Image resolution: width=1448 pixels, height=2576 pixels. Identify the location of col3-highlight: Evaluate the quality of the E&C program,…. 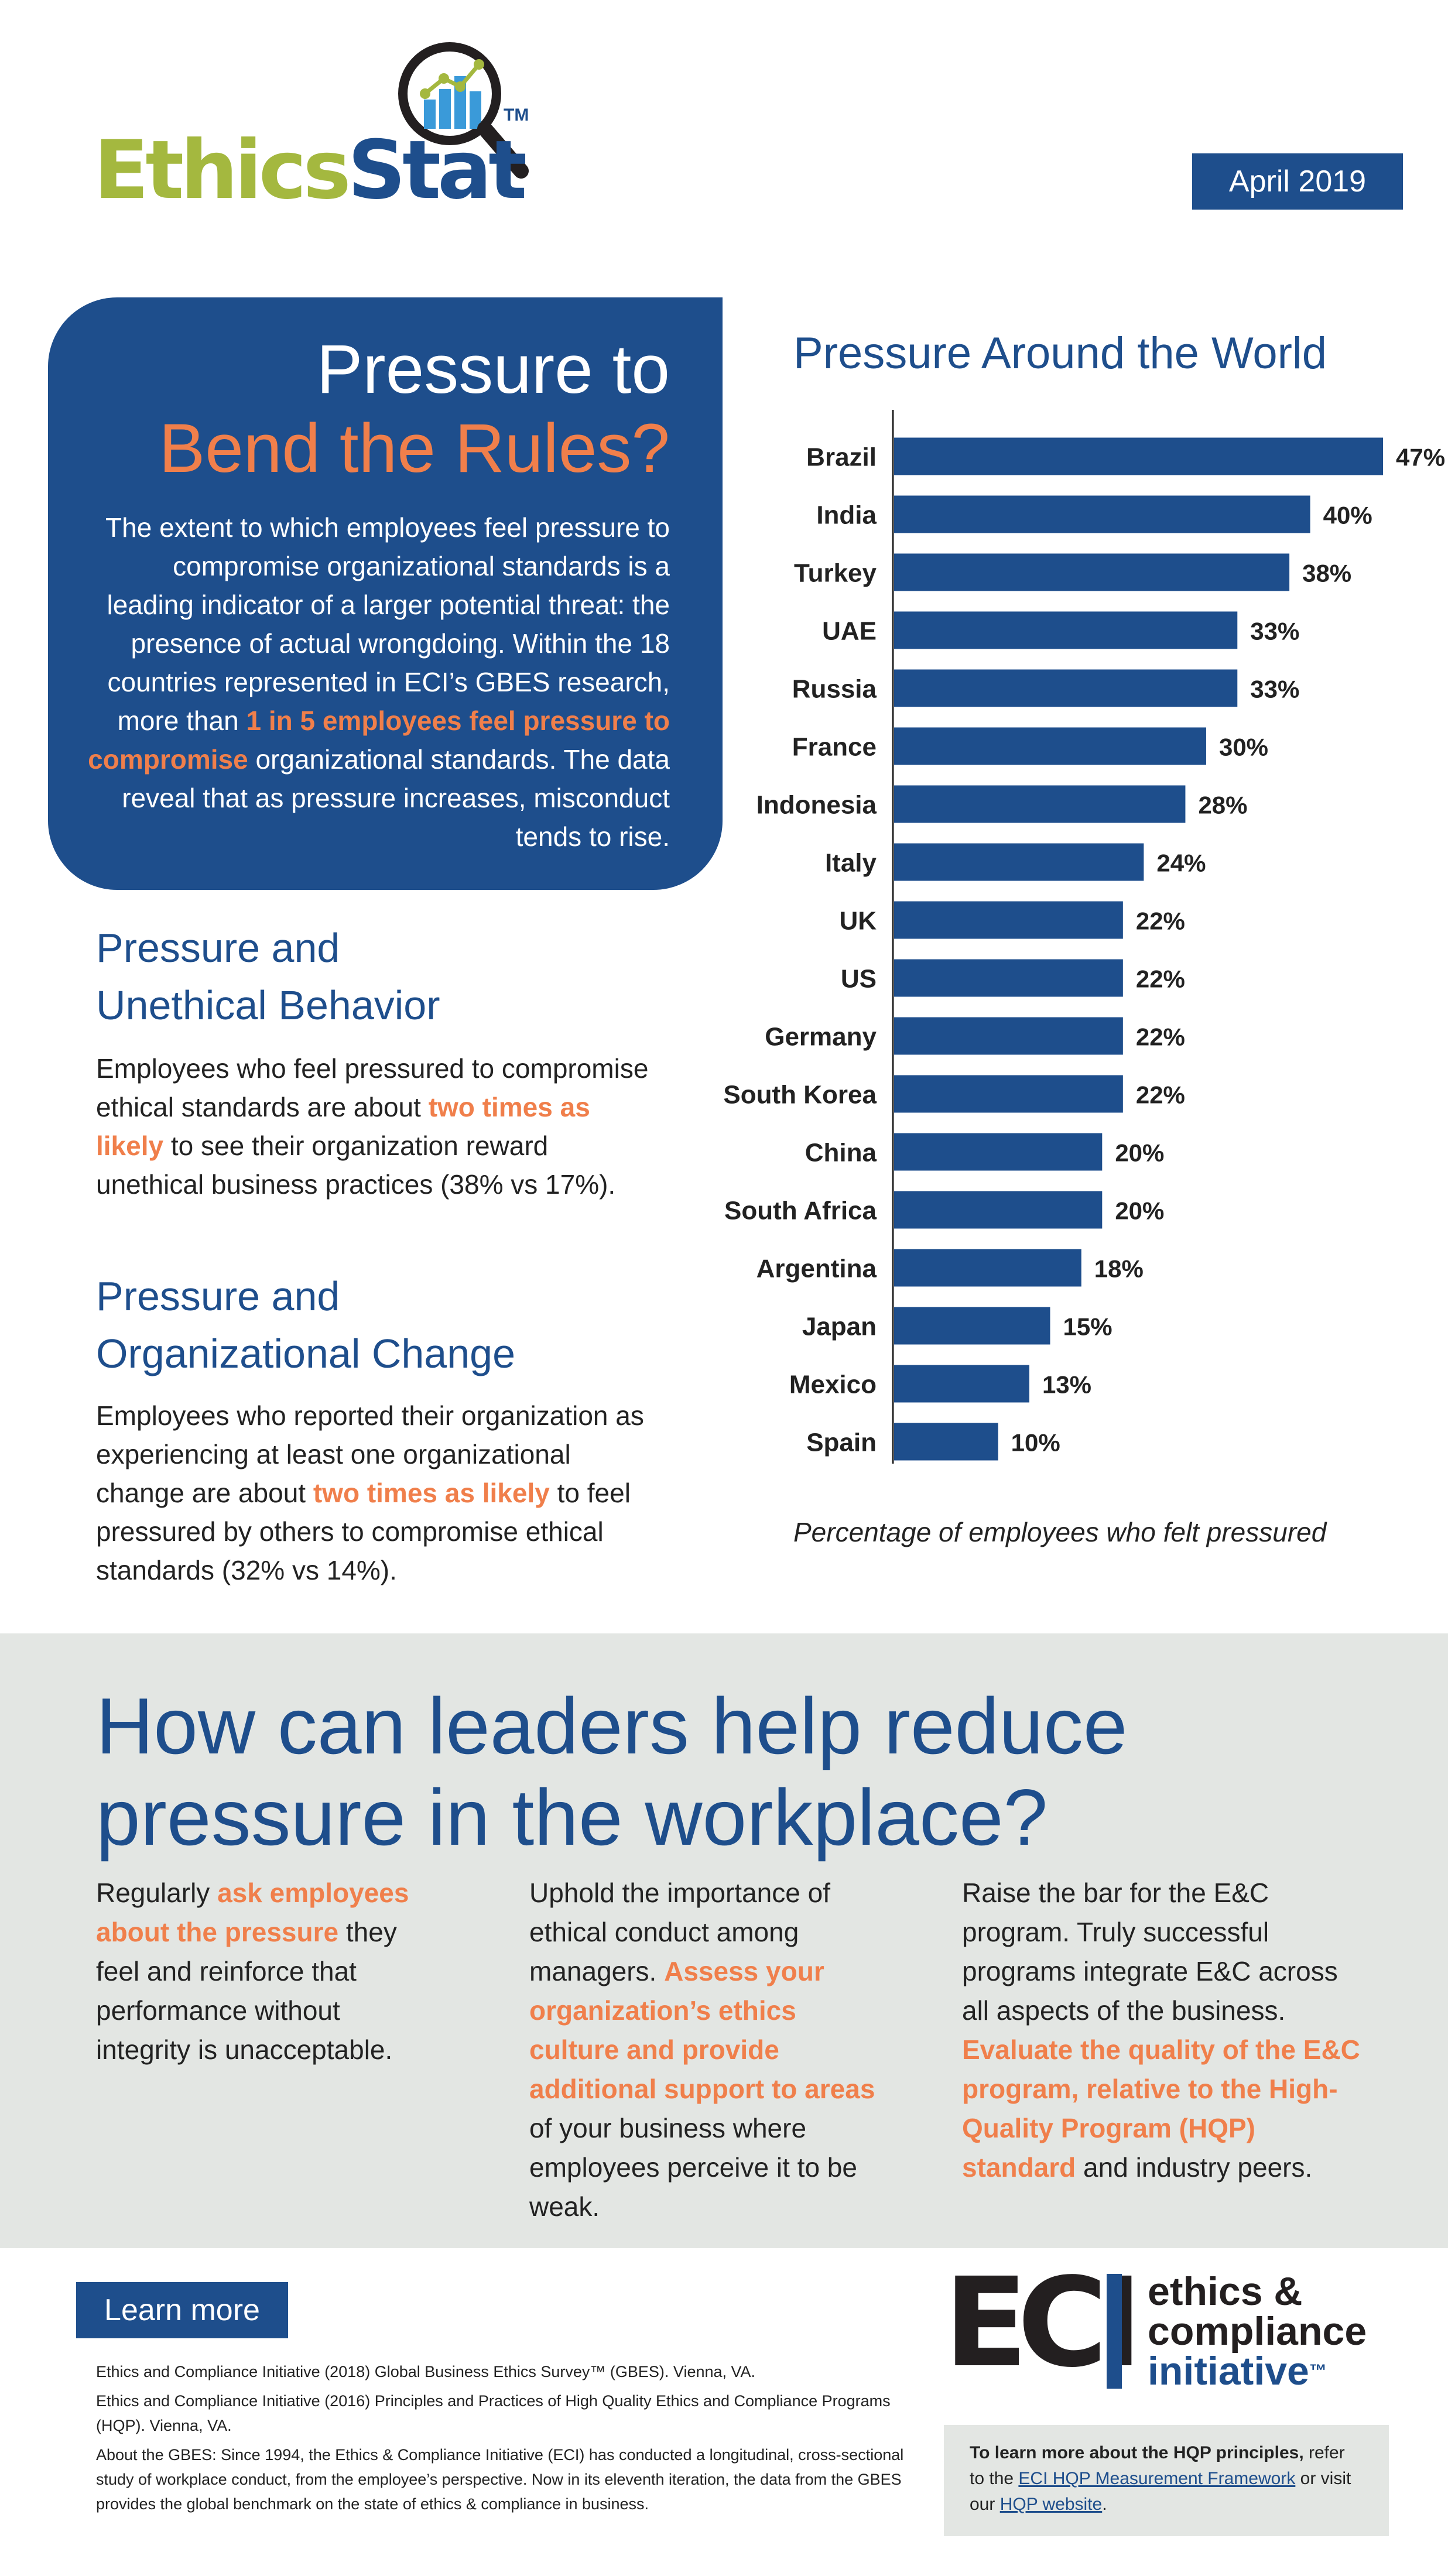
(1161, 2108).